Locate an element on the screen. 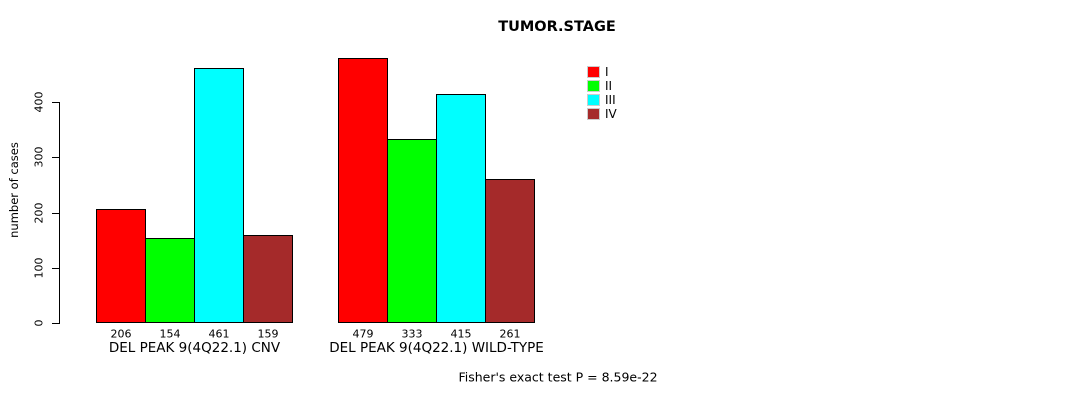 The width and height of the screenshot is (1090, 400). y-axis-tick-label: 200 is located at coordinates (39, 213).